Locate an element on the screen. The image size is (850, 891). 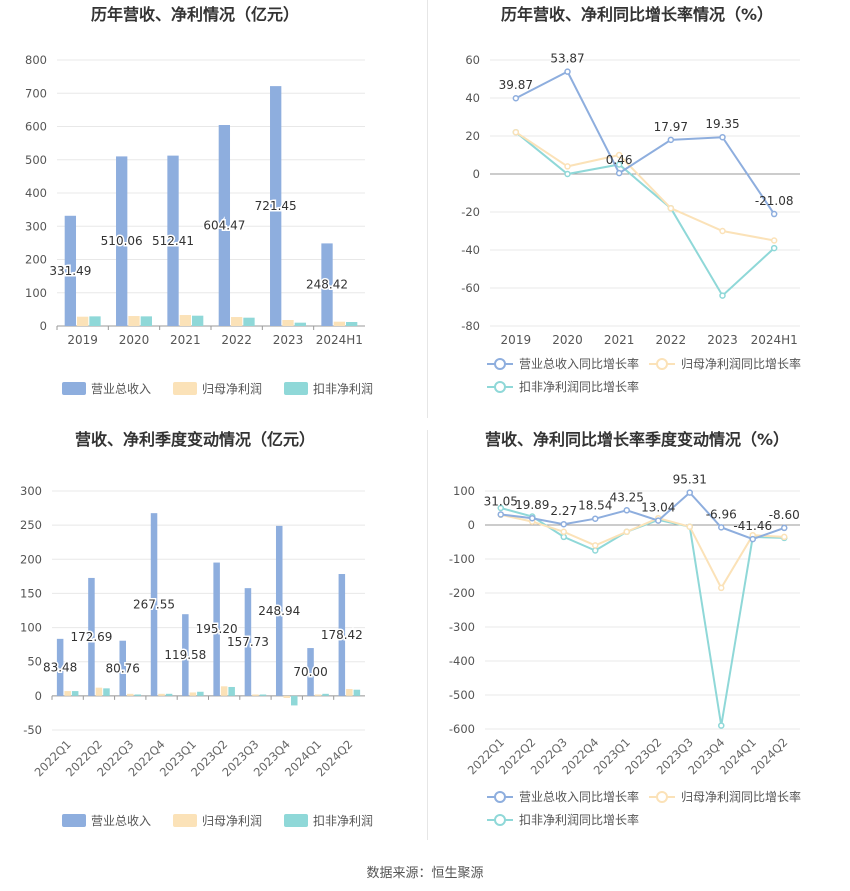
y-tick-label: -100 is located at coordinates (462, 559).